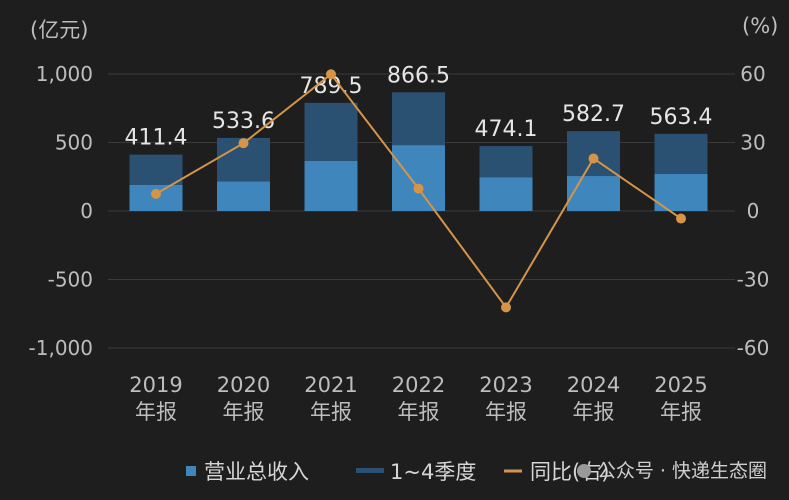 This screenshot has height=500, width=789. What do you see at coordinates (59, 30) in the screenshot?
I see `left-axis-unit: (亿元)` at bounding box center [59, 30].